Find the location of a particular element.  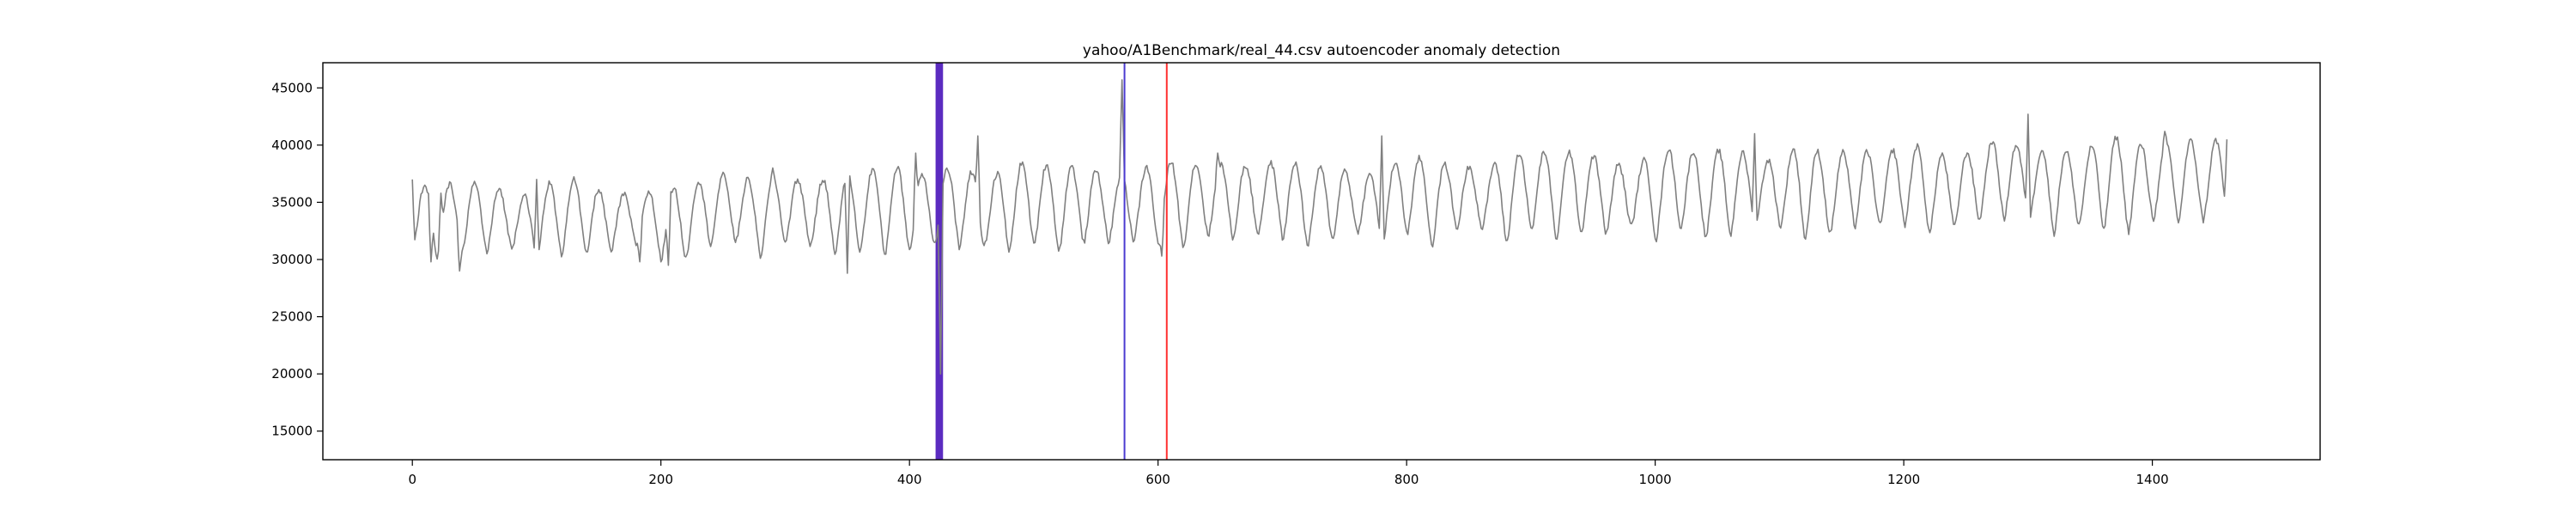

x-tick-label: 400 is located at coordinates (910, 479).